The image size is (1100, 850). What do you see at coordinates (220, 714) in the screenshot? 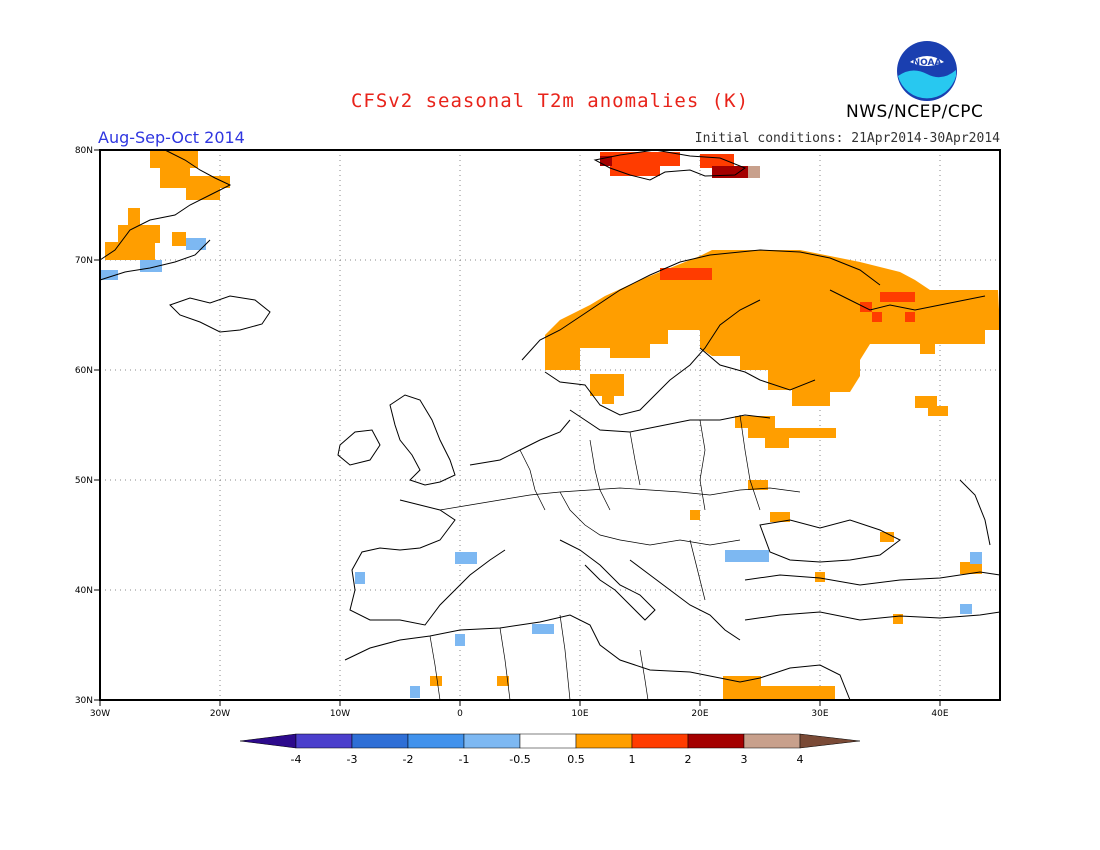
I see `x-tick-label: 20W` at bounding box center [220, 714].